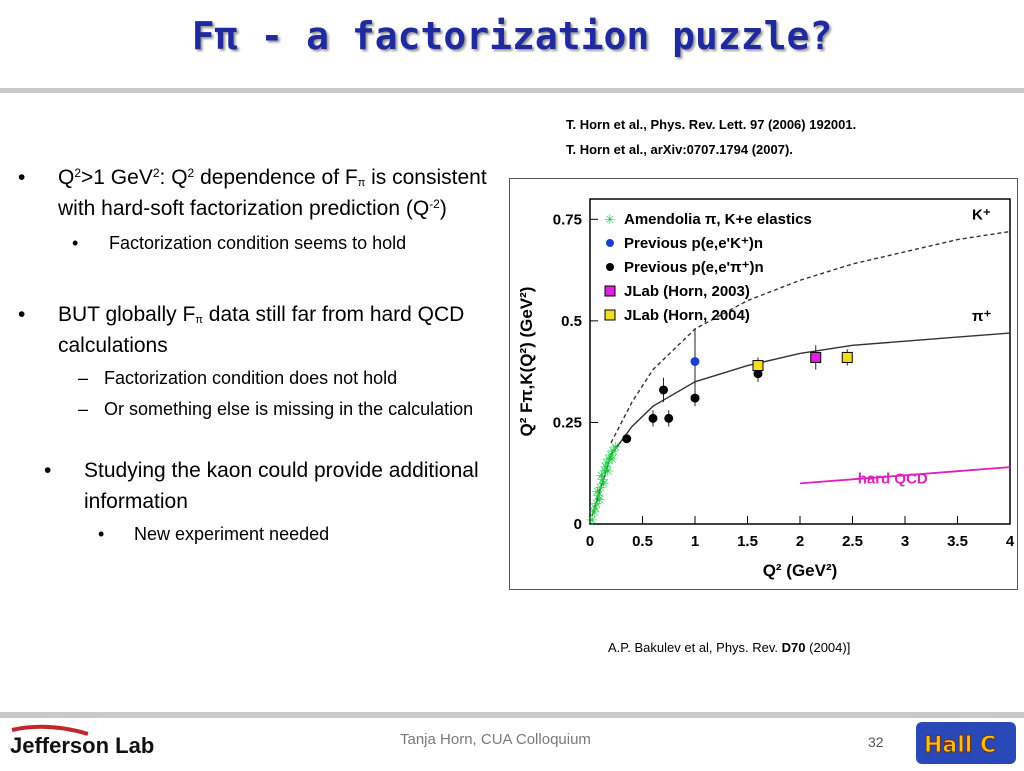 The width and height of the screenshot is (1024, 771). I want to click on jefferson-lab-logo: Jefferson Lab, so click(93, 742).